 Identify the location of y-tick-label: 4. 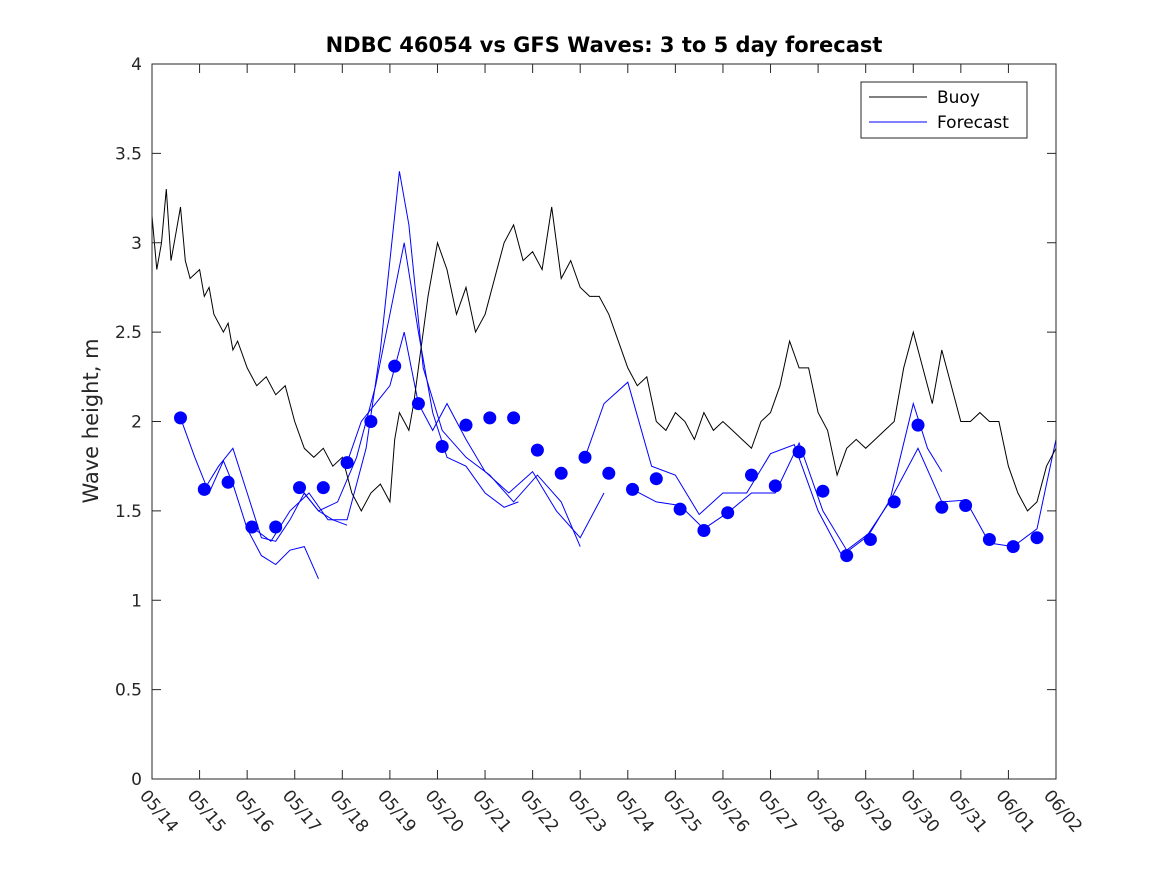
(136, 65).